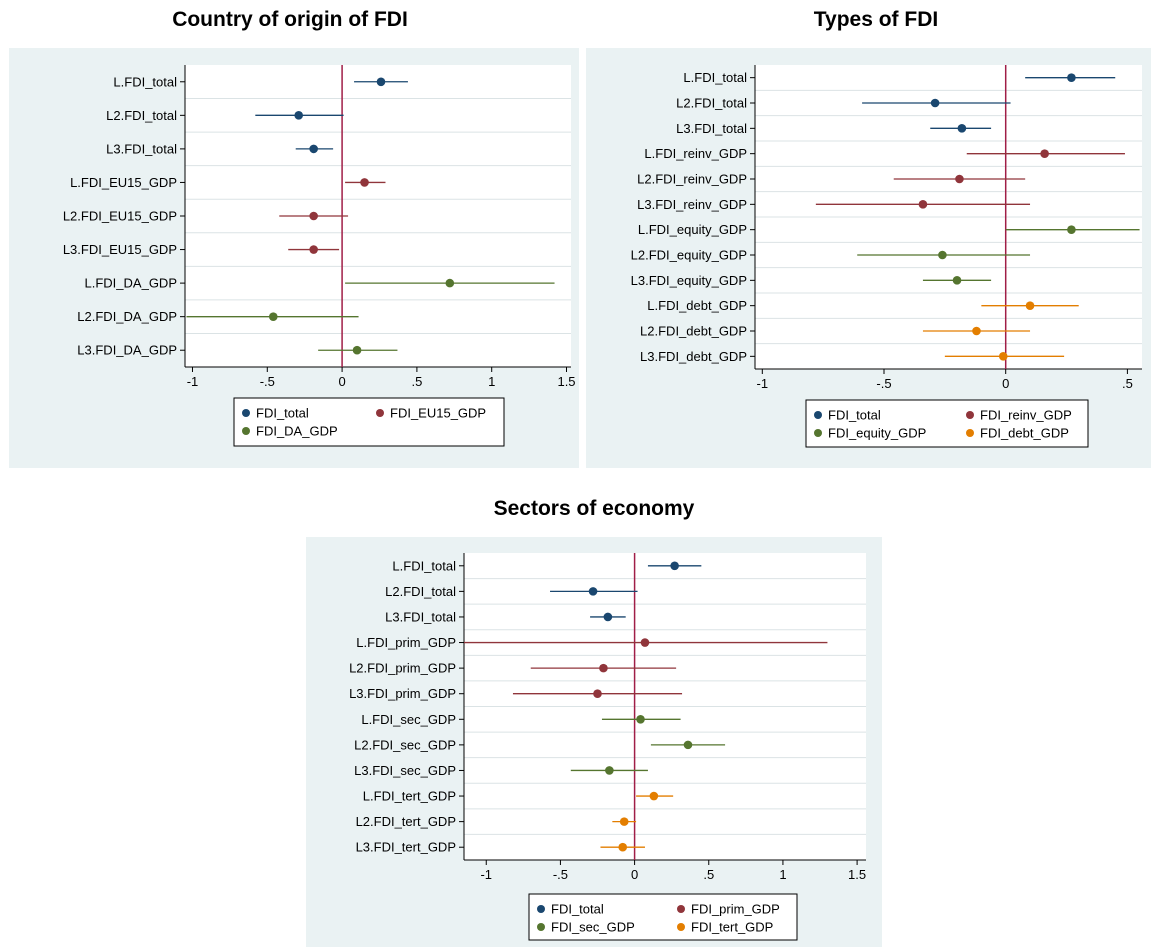 The height and width of the screenshot is (950, 1151). What do you see at coordinates (406, 821) in the screenshot?
I see `y-tick-label: L2.FDI_tert_GDP` at bounding box center [406, 821].